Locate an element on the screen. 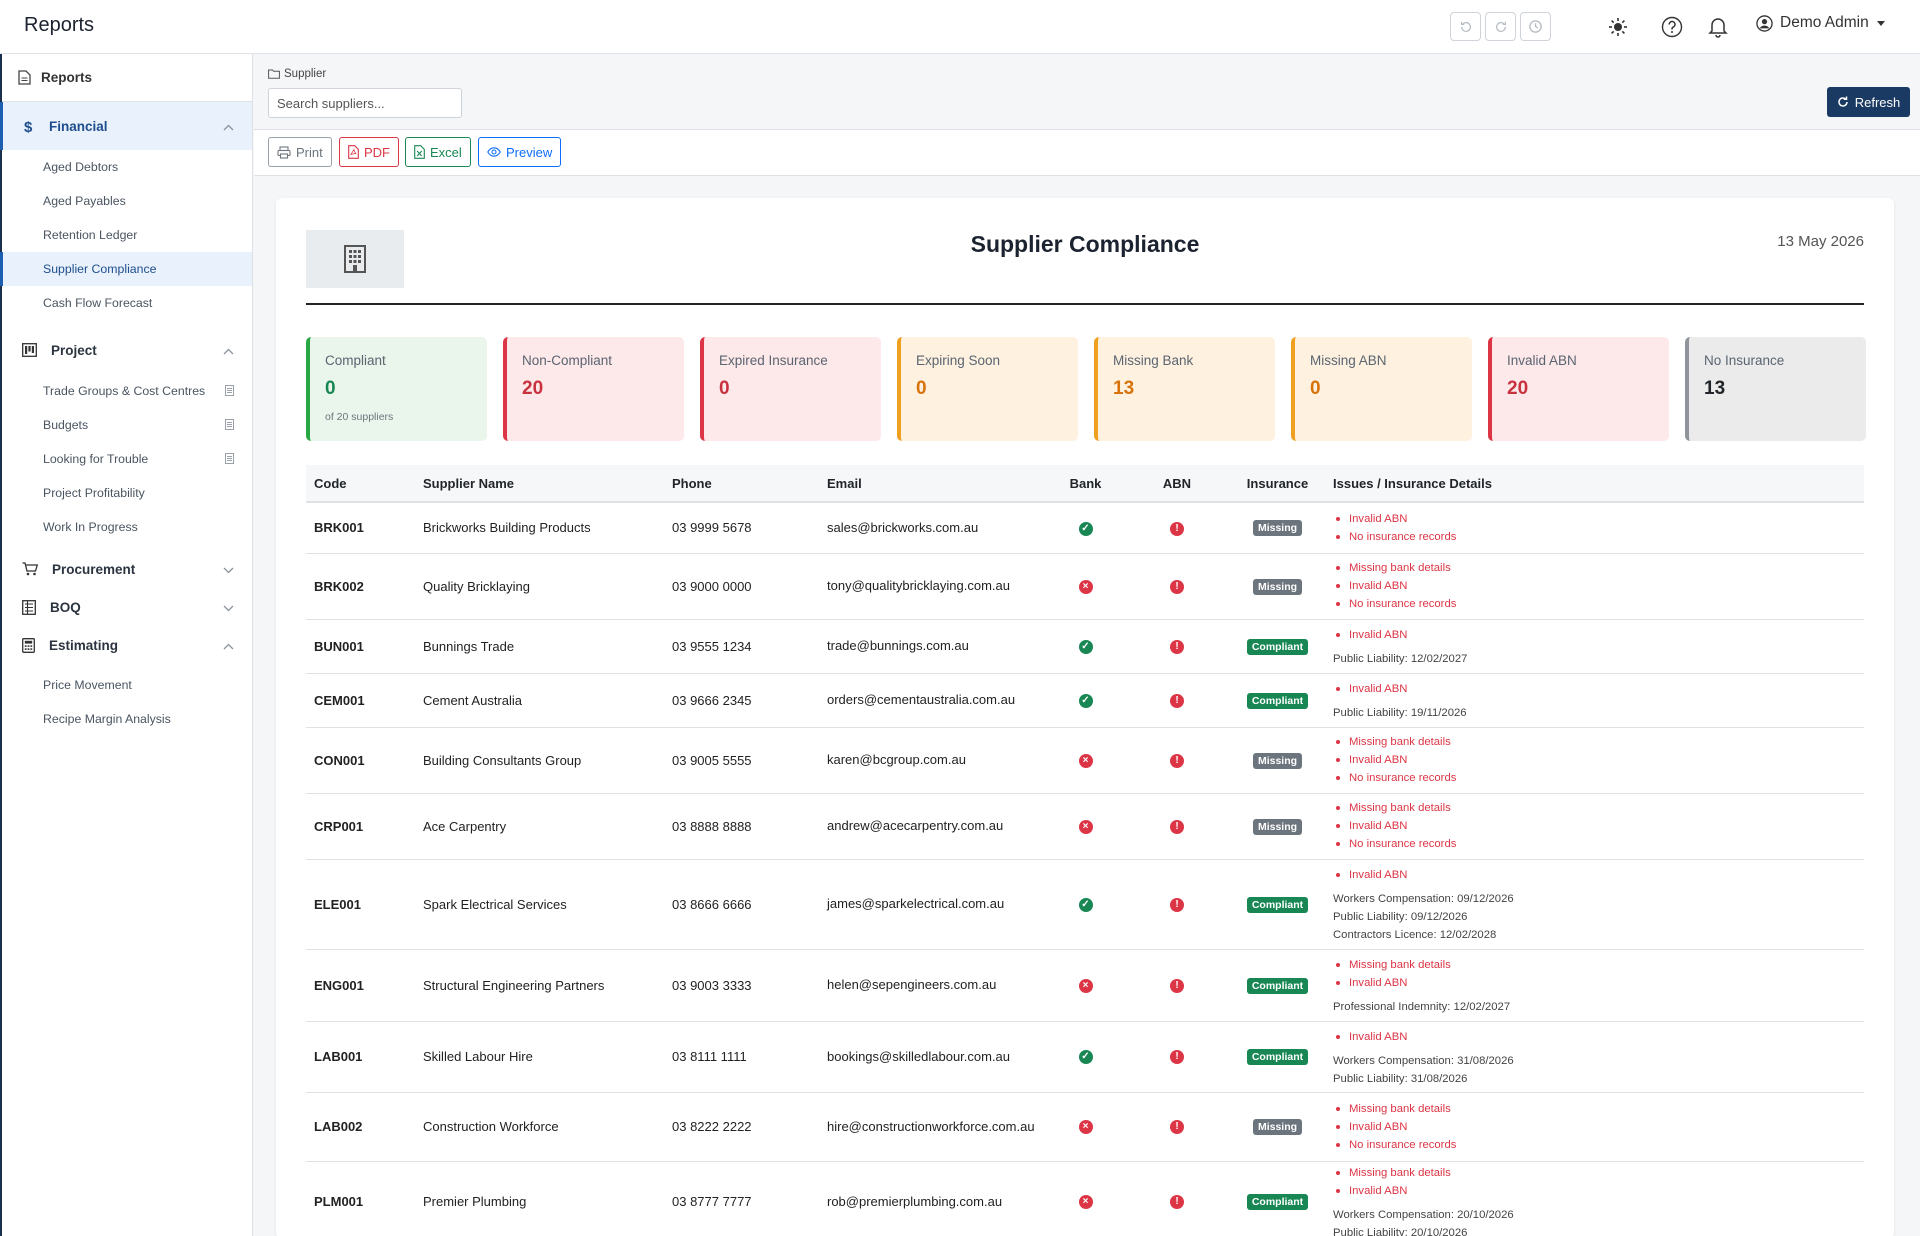 This screenshot has width=1920, height=1236. issue-list: Invalid ABN No insurance records is located at coordinates (1594, 528).